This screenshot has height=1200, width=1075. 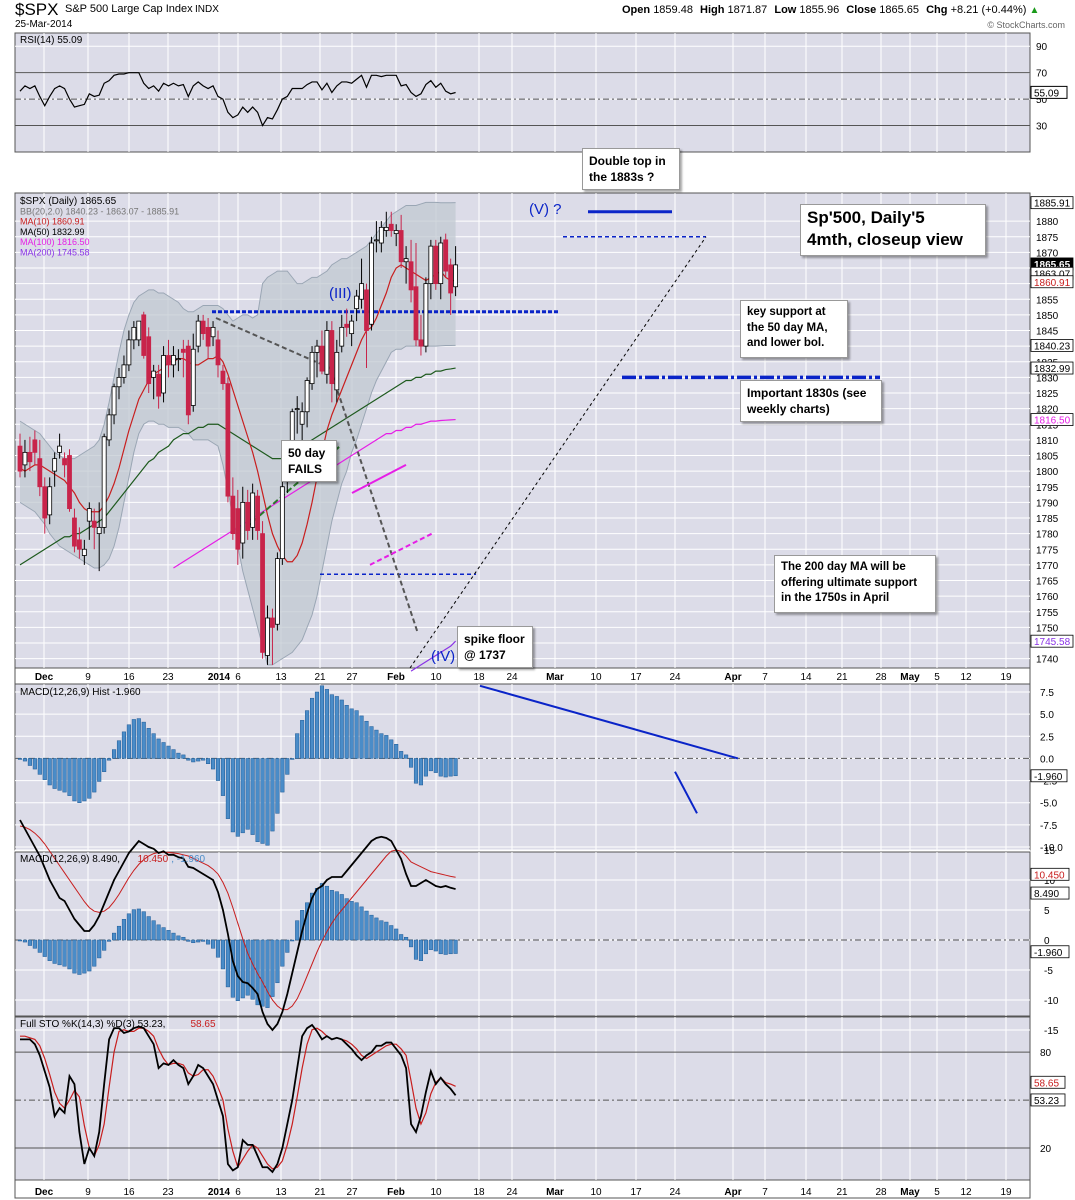 What do you see at coordinates (788, 409) in the screenshot?
I see `important-line2: weekly charts)` at bounding box center [788, 409].